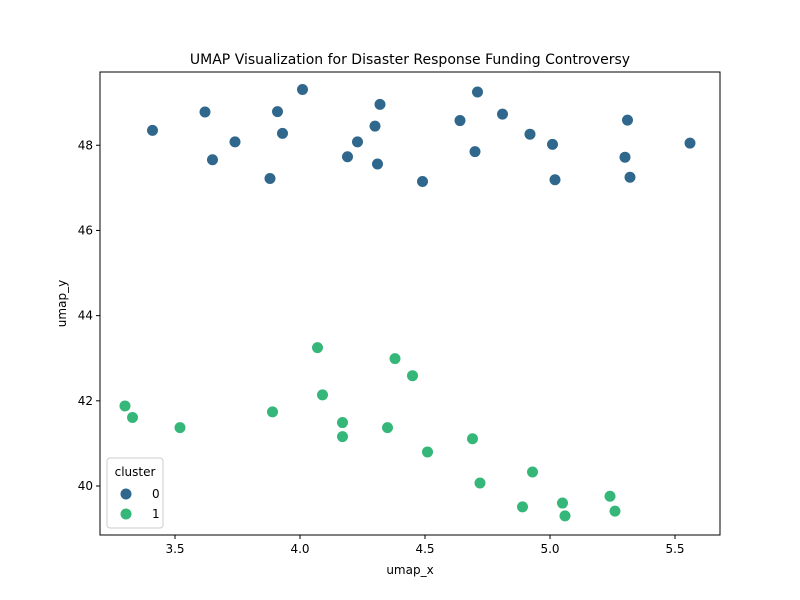 The height and width of the screenshot is (600, 800). Describe the element at coordinates (174, 549) in the screenshot. I see `x-tick-label: 3.5` at that location.